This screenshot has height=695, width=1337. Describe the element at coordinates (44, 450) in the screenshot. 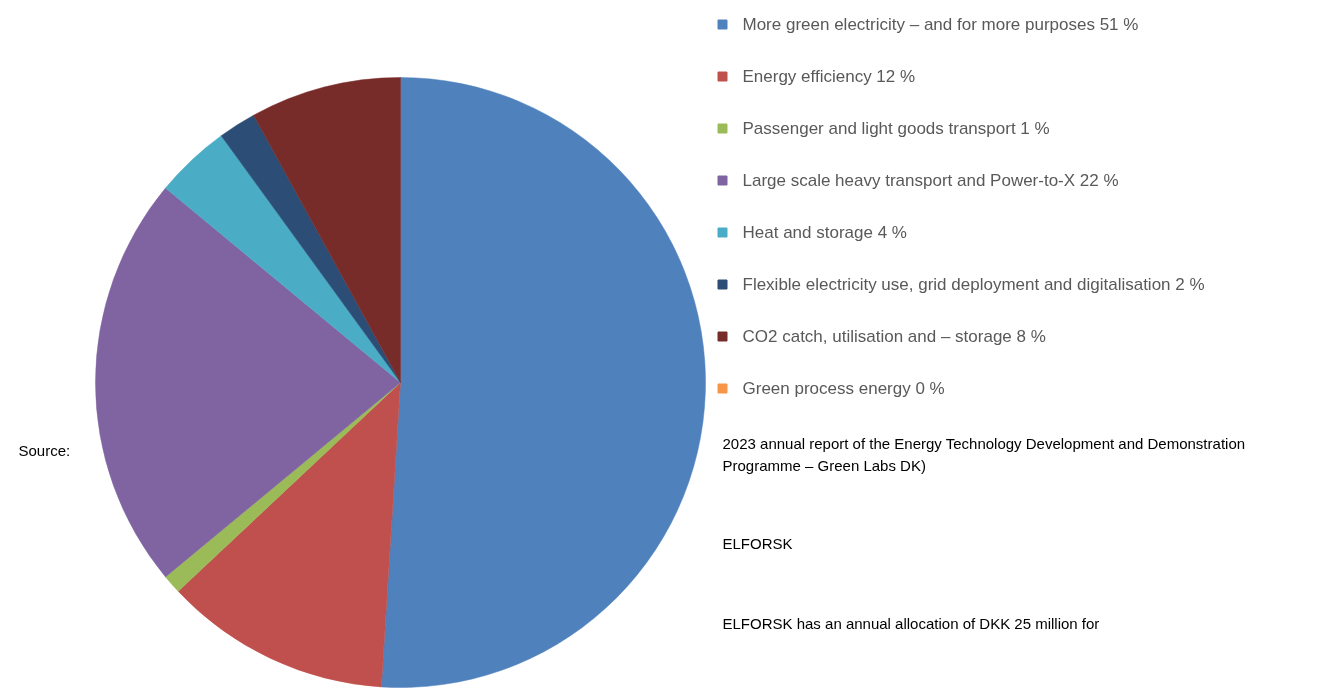

I see `source-note: Source:` at that location.